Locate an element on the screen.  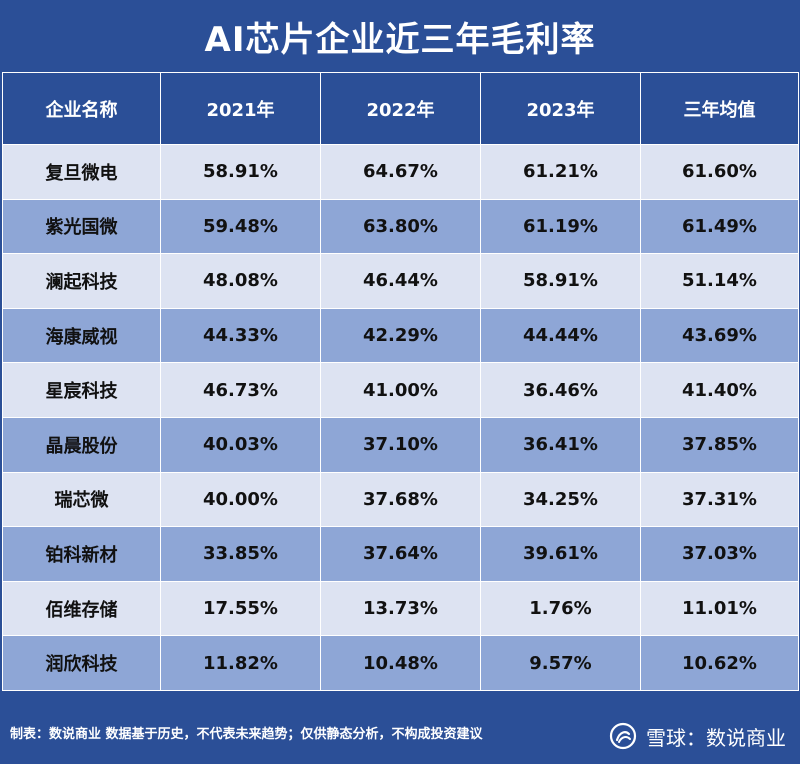
table-row: 瑞芯微 40.00% 37.68% 34.25% 37.31% is located at coordinates (400, 499).